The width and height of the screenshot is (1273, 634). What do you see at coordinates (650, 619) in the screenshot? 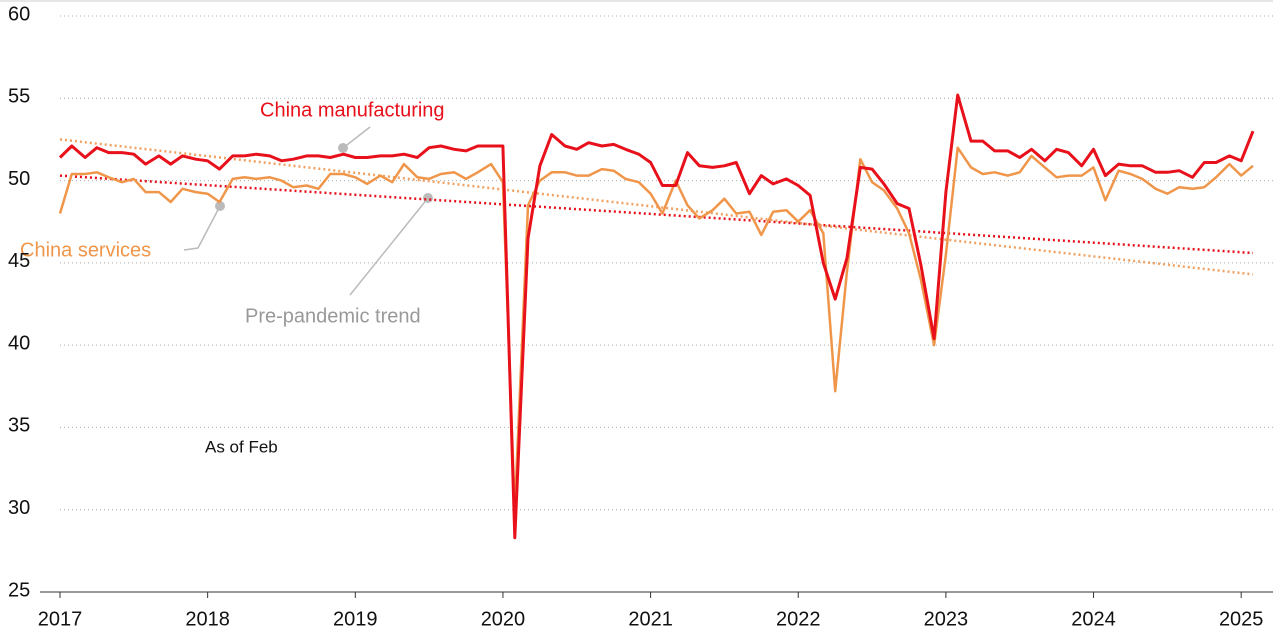
I see `x-tick-label: 2021` at bounding box center [650, 619].